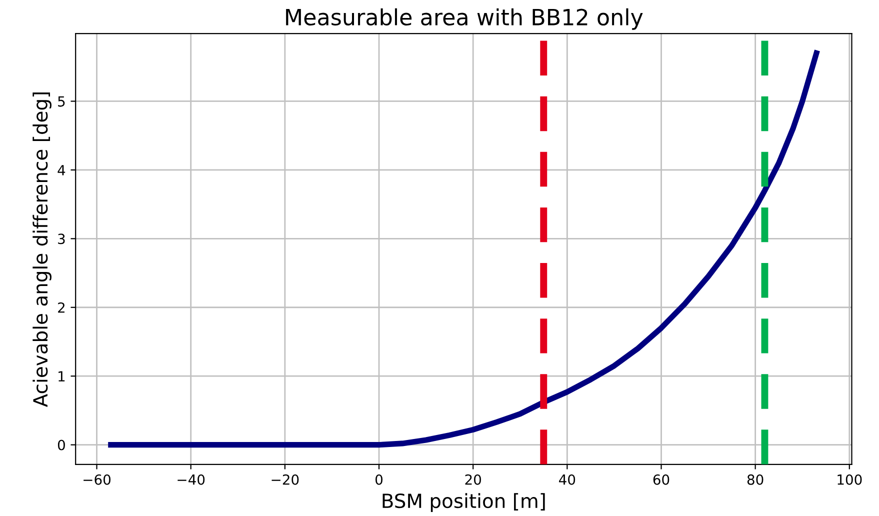 The width and height of the screenshot is (879, 516). What do you see at coordinates (61, 307) in the screenshot?
I see `y-tick-label: 2` at bounding box center [61, 307].